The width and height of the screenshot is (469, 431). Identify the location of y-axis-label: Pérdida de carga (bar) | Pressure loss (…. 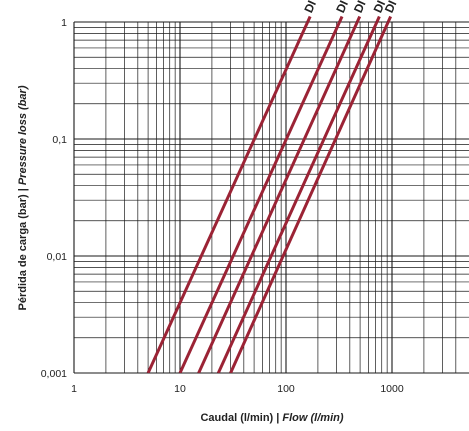
(23, 197).